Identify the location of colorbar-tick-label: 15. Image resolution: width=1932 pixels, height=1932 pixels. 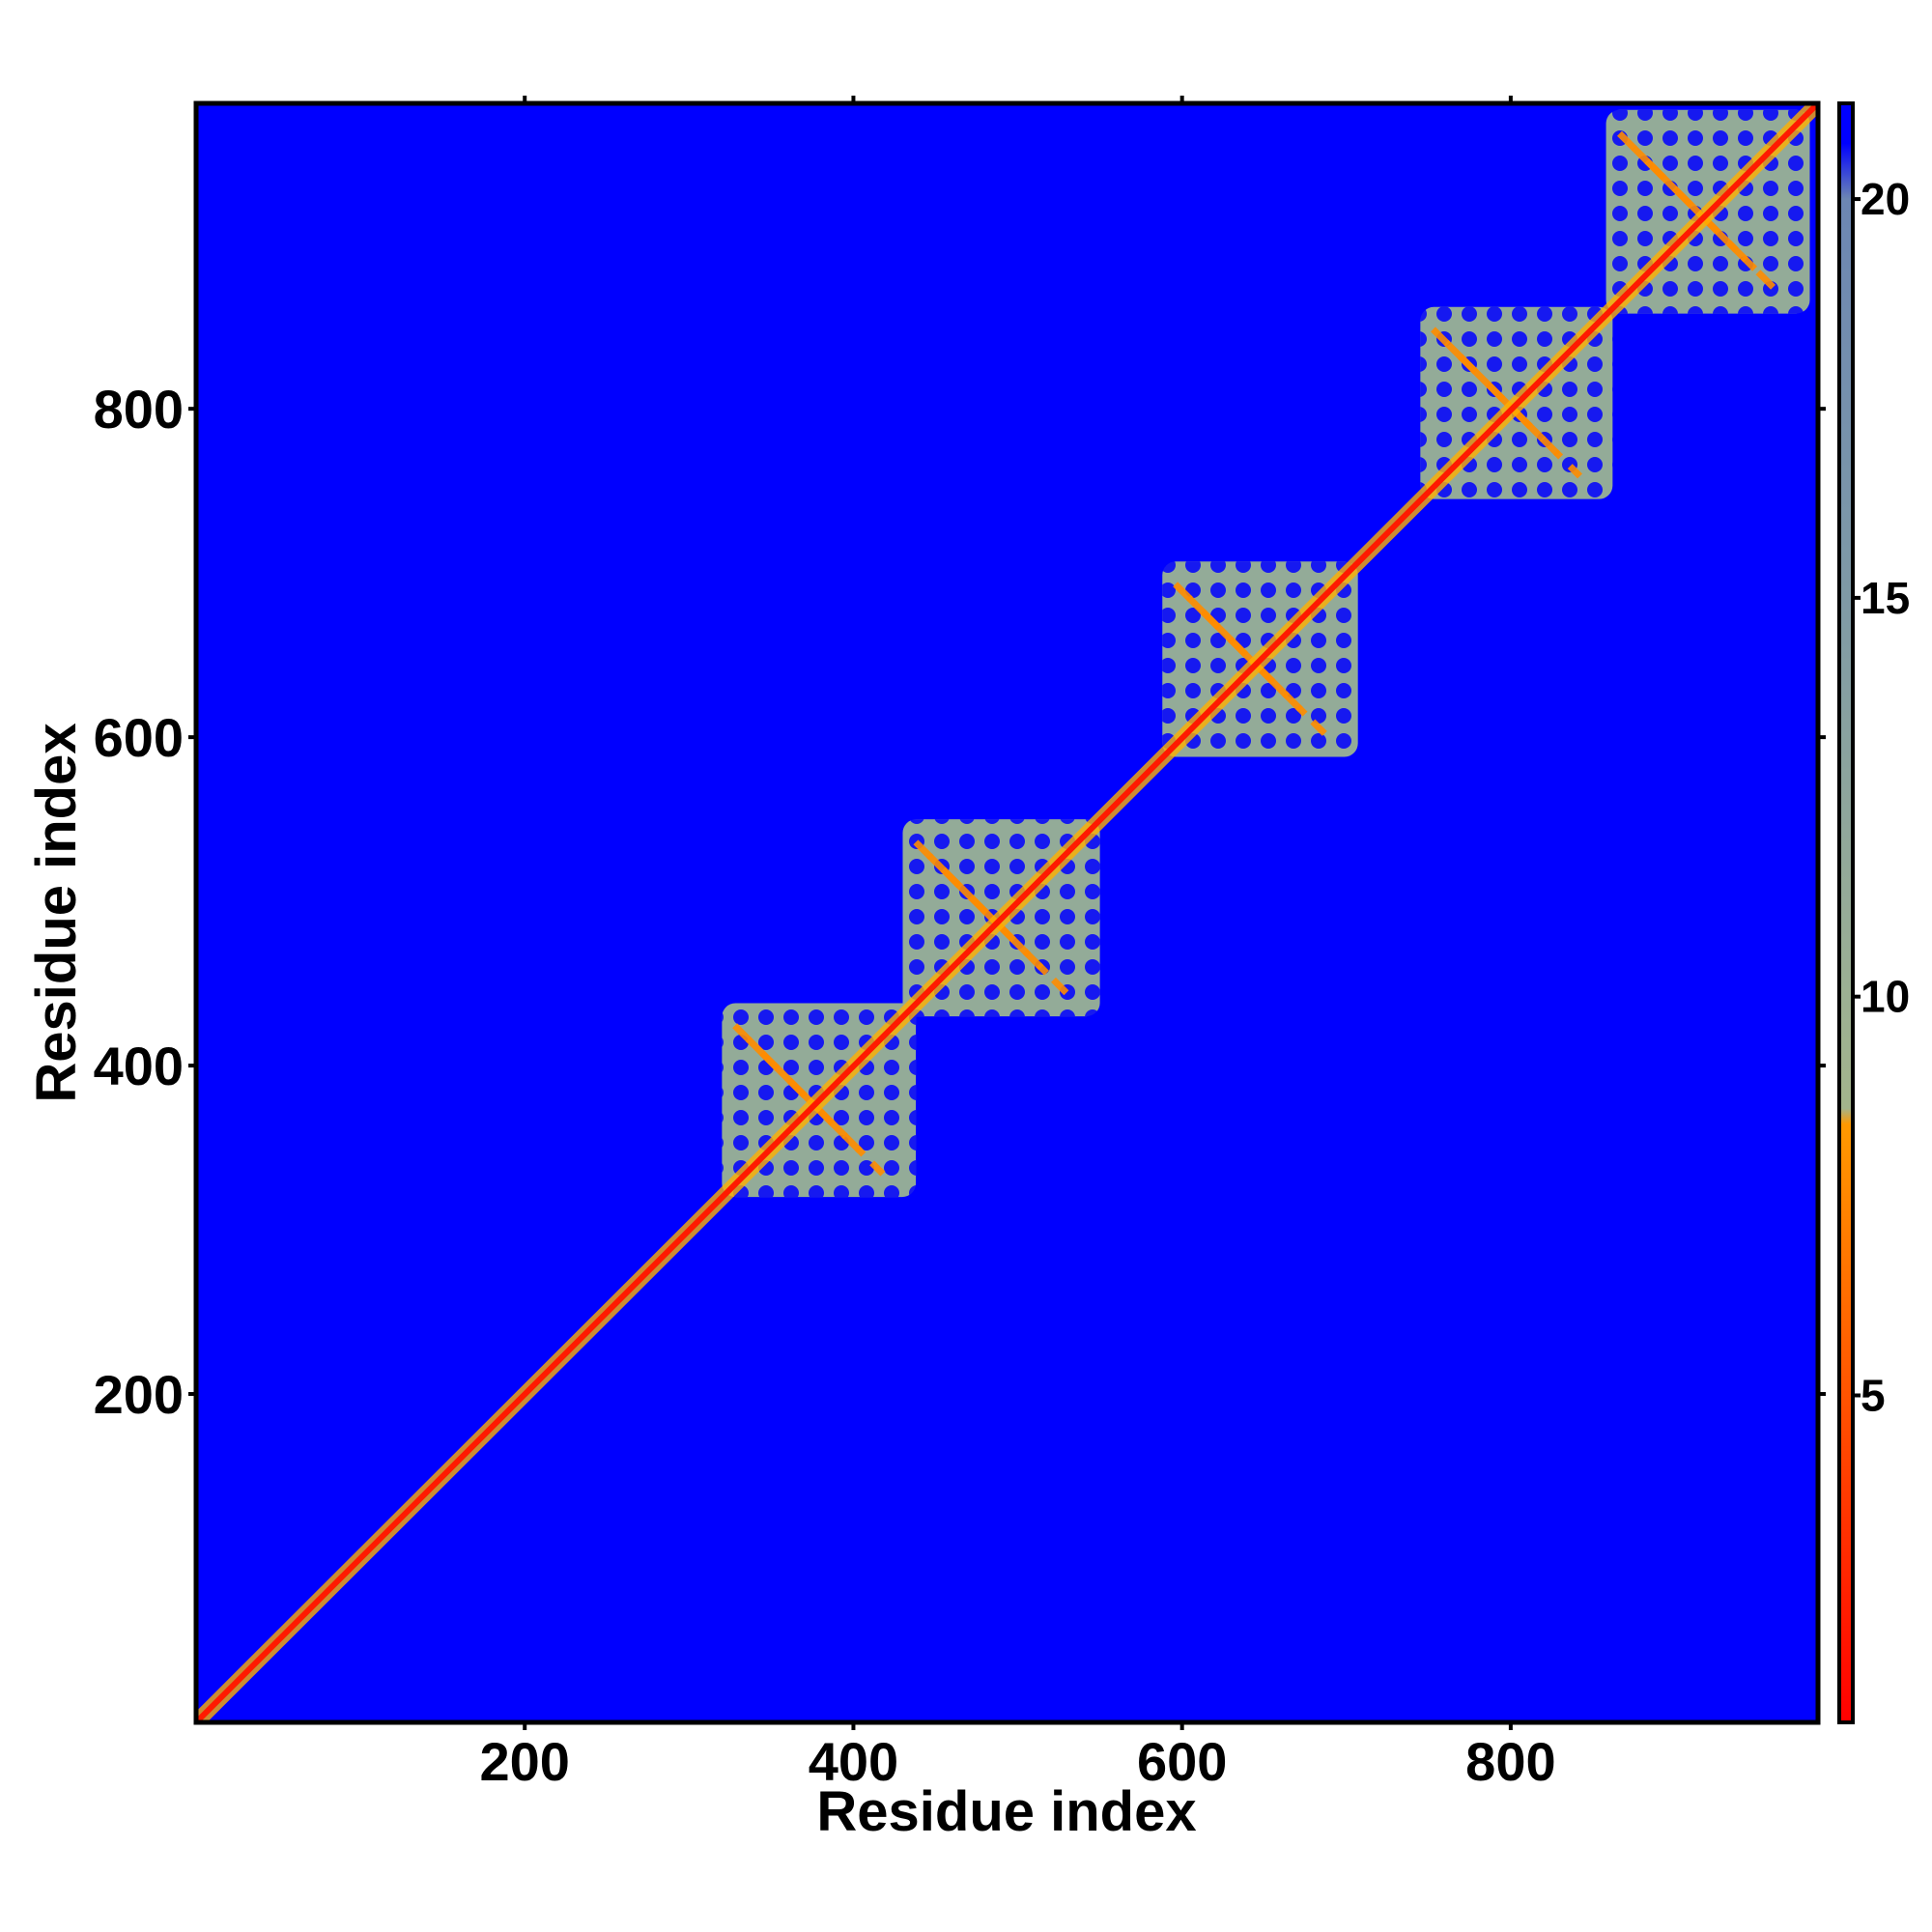
(1885, 598).